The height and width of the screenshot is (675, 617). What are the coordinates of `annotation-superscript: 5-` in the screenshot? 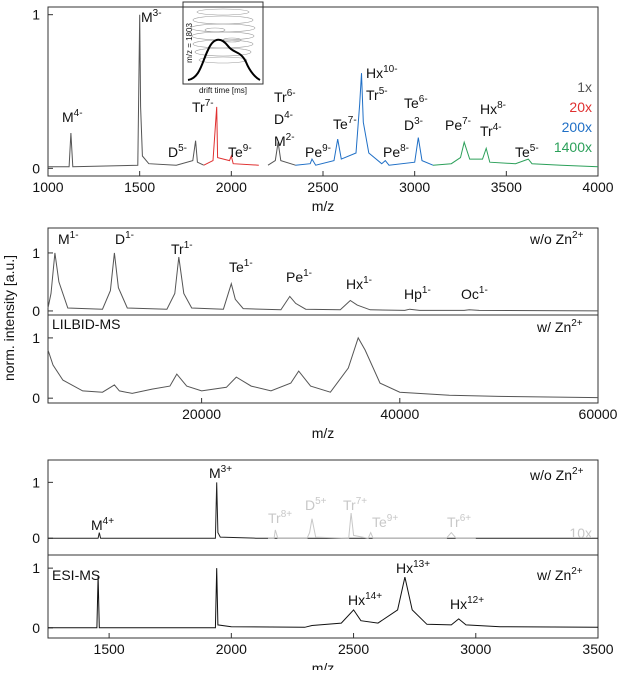 It's located at (534, 148).